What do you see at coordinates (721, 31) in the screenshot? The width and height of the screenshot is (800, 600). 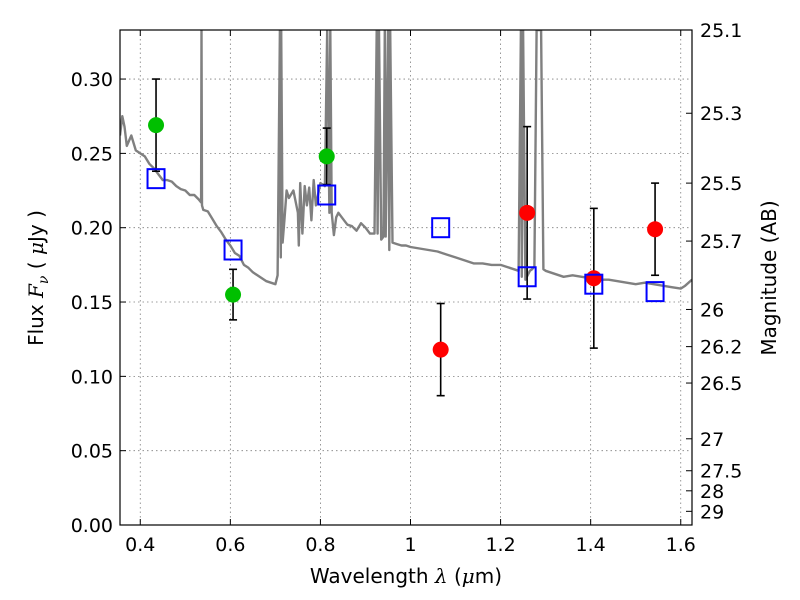 I see `mag-tick-label: 25.1` at bounding box center [721, 31].